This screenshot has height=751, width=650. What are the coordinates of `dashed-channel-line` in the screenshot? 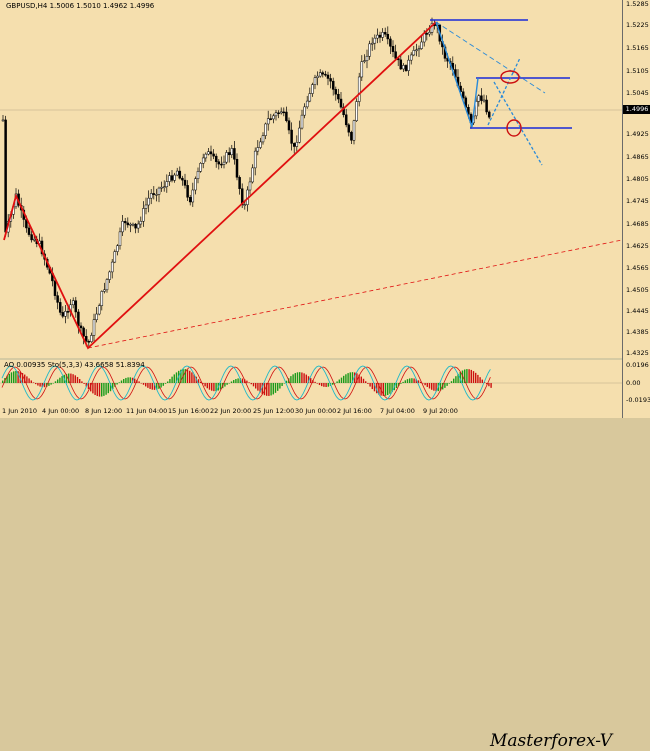 It's located at (490, 57).